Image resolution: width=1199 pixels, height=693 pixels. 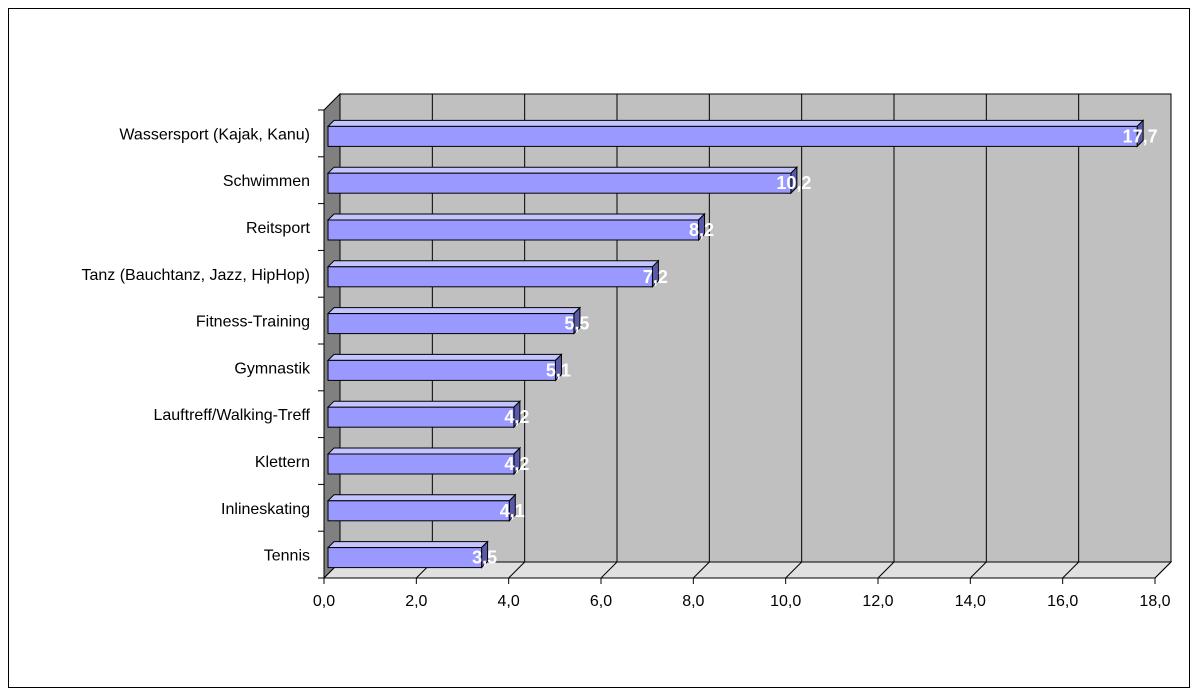 What do you see at coordinates (558, 370) in the screenshot?
I see `data-label: 5,1` at bounding box center [558, 370].